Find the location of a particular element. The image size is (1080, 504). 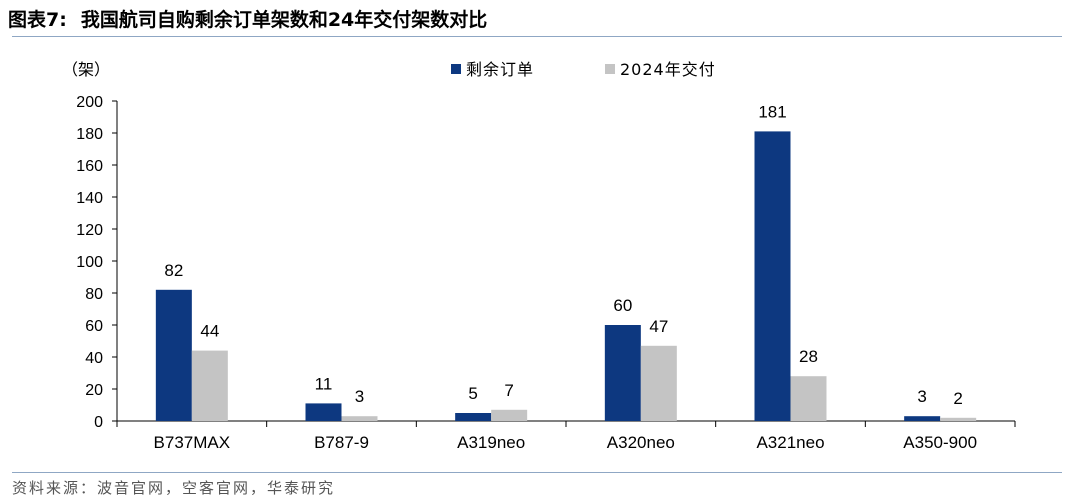

y-tick-label: 60 is located at coordinates (94, 326).